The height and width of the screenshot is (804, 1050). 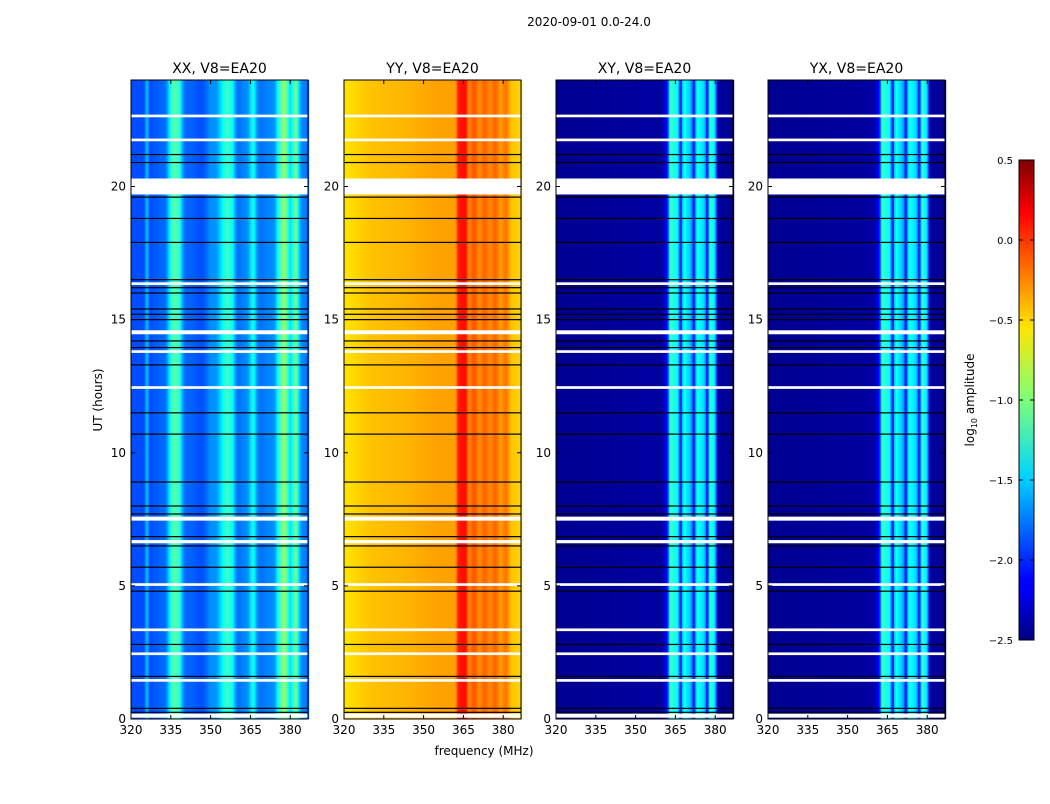 What do you see at coordinates (887, 730) in the screenshot?
I see `x-tick-label: 365` at bounding box center [887, 730].